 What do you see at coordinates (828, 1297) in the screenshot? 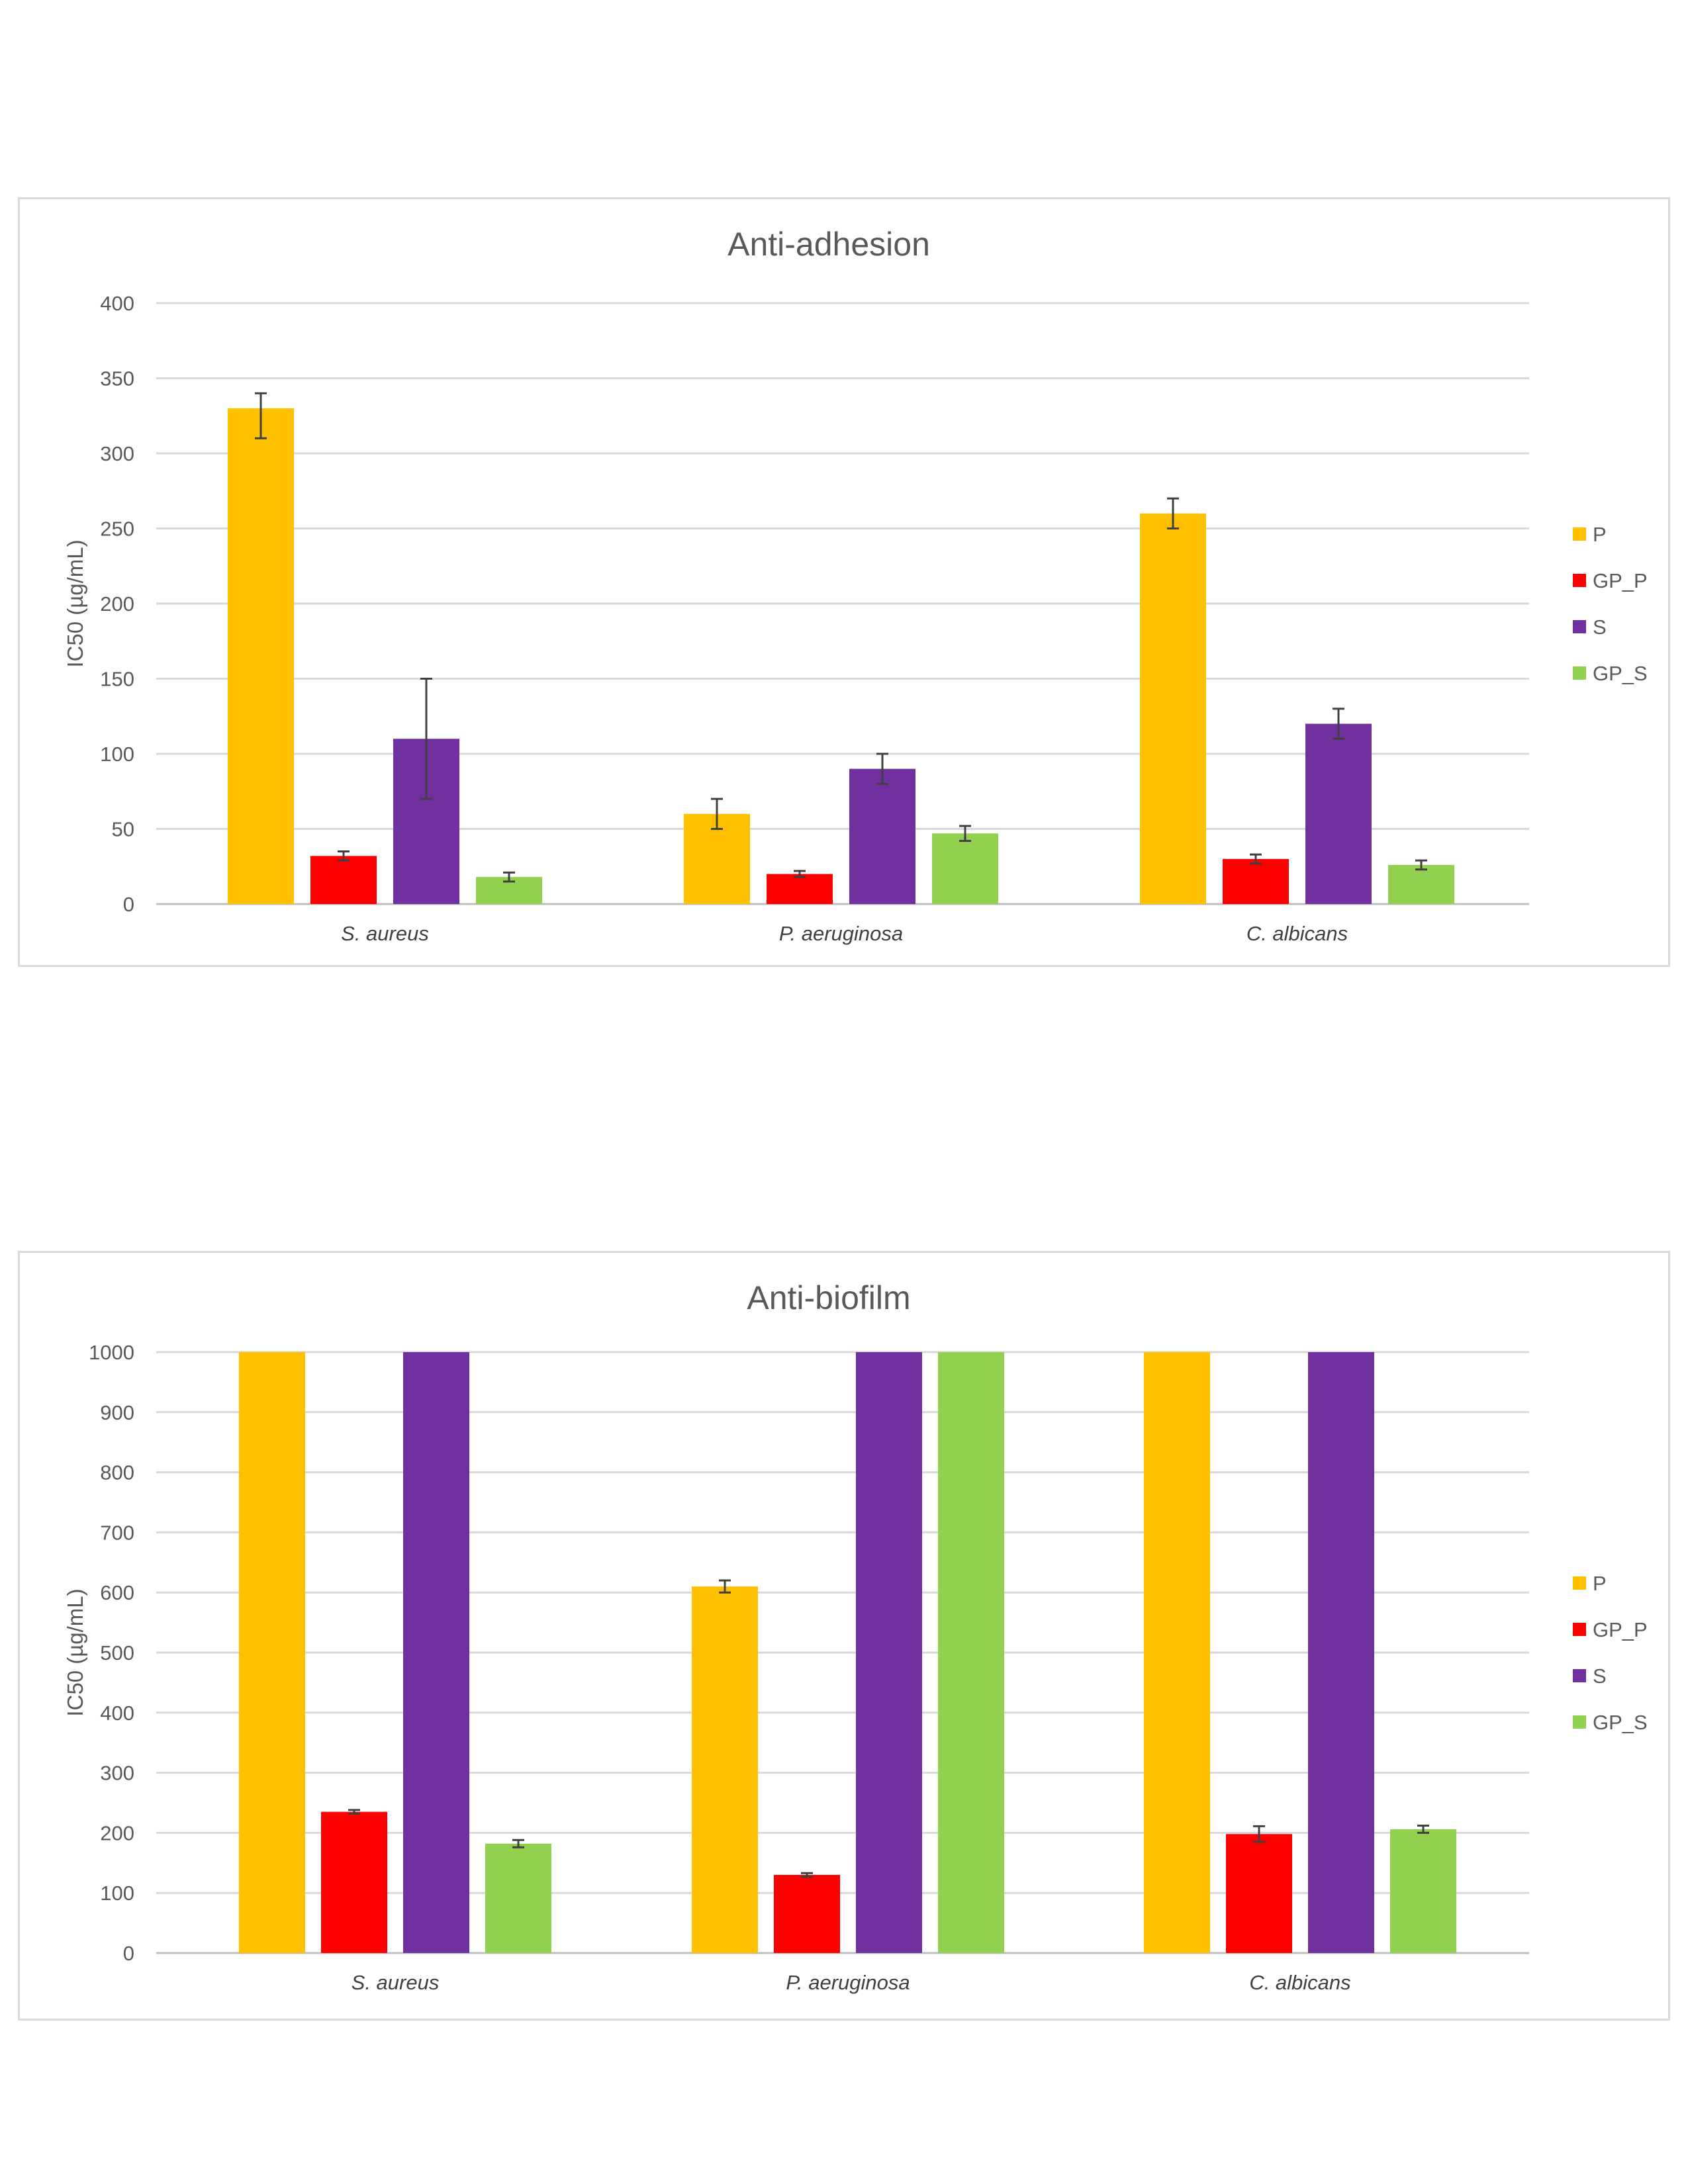
I see `chart-title: Anti-biofilm` at bounding box center [828, 1297].